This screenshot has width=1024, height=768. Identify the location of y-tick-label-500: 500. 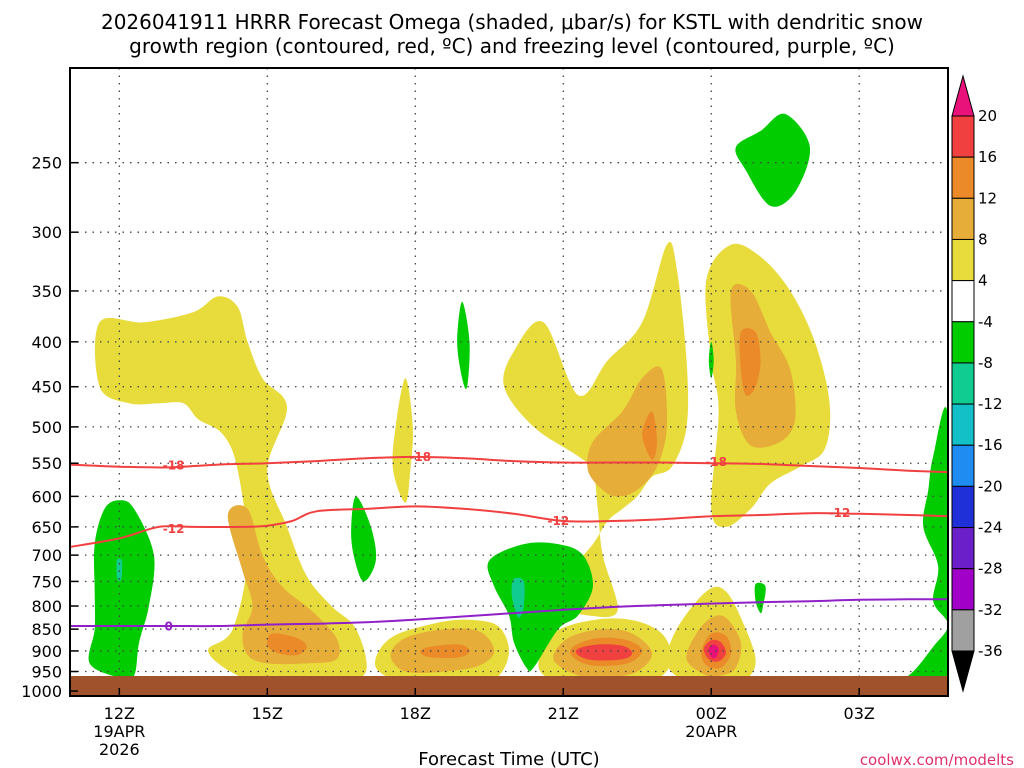
(46, 427).